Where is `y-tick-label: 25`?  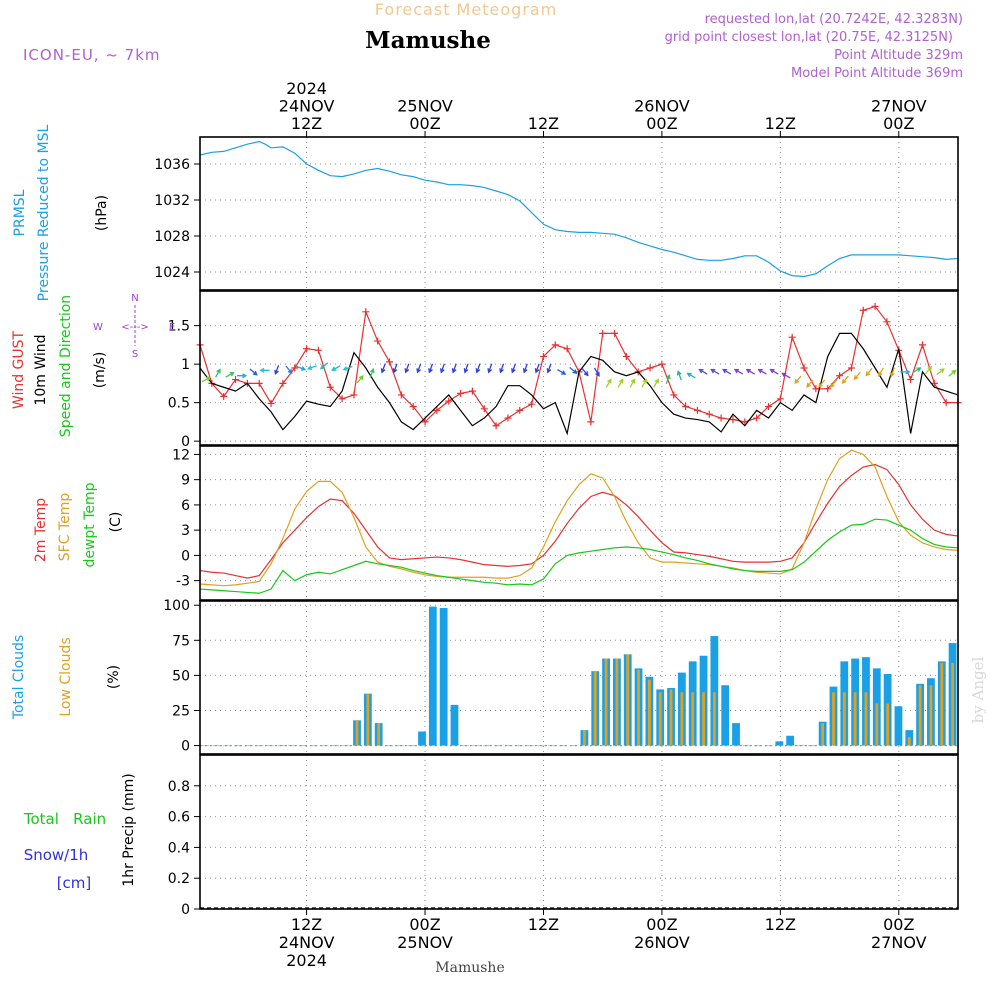 y-tick-label: 25 is located at coordinates (181, 711).